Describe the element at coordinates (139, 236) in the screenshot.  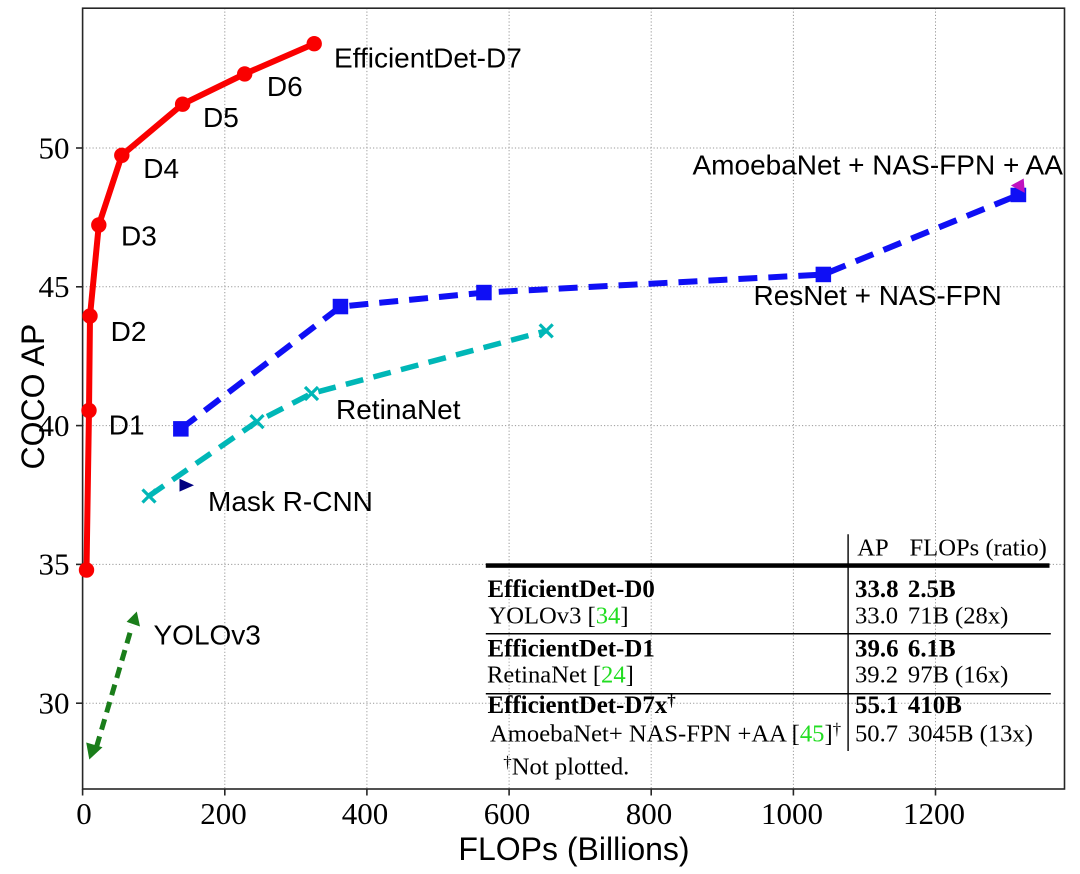
I see `svg-text: D3` at that location.